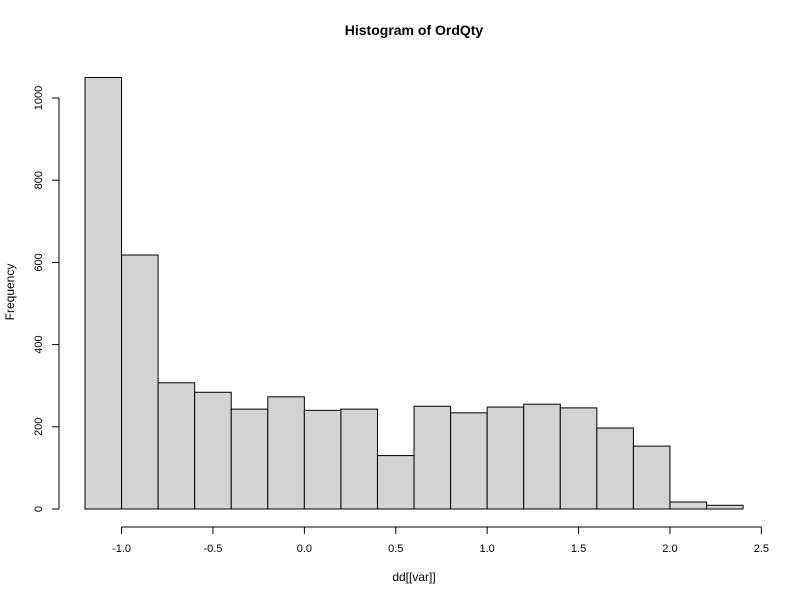  I want to click on y-tick-label: 1000, so click(39, 98).